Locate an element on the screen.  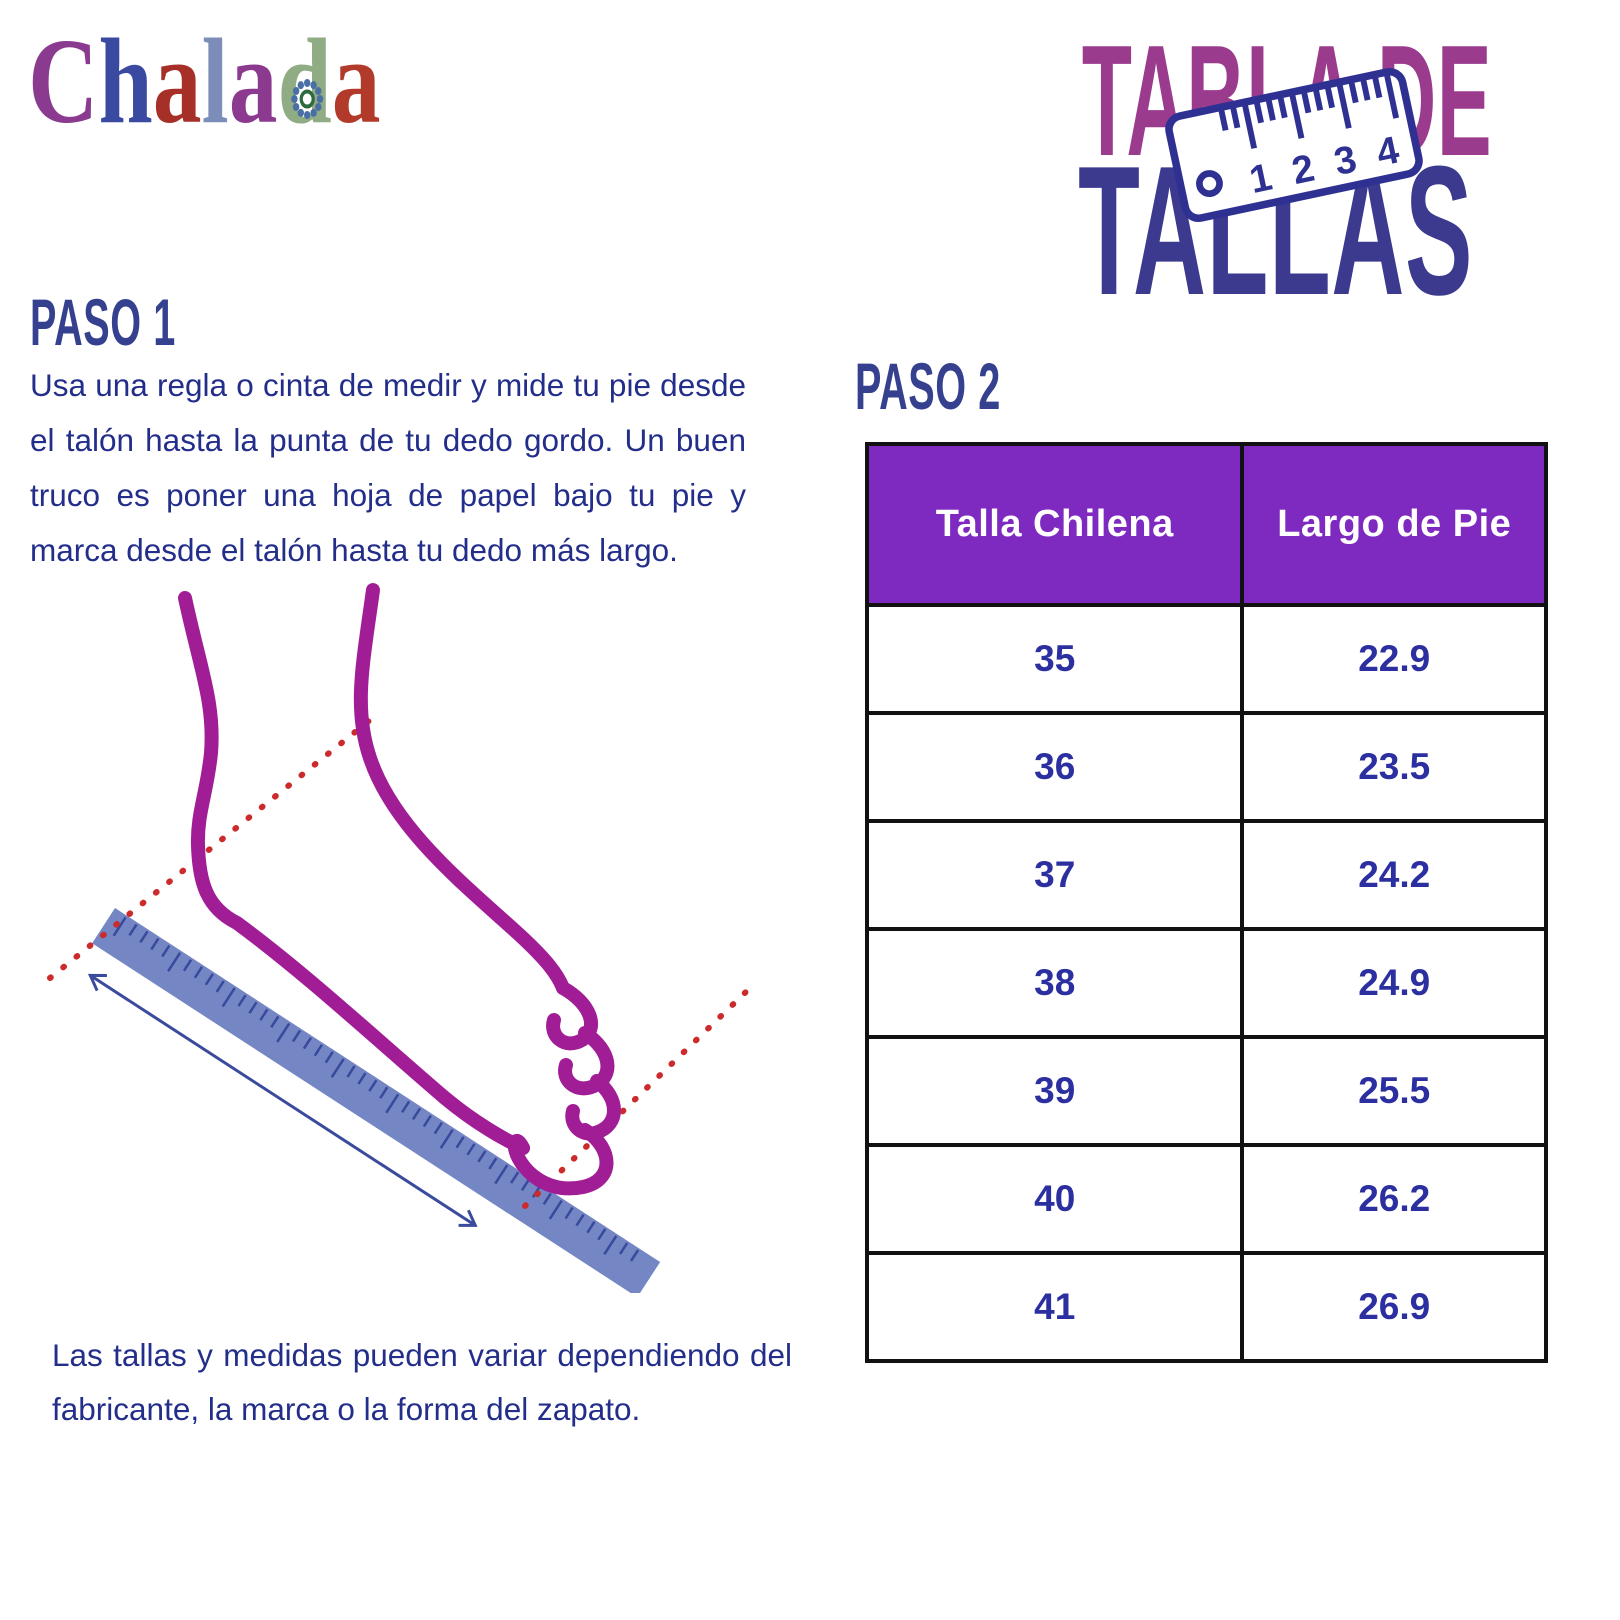
table-row-40: 40 26.2 is located at coordinates (1206, 1199).